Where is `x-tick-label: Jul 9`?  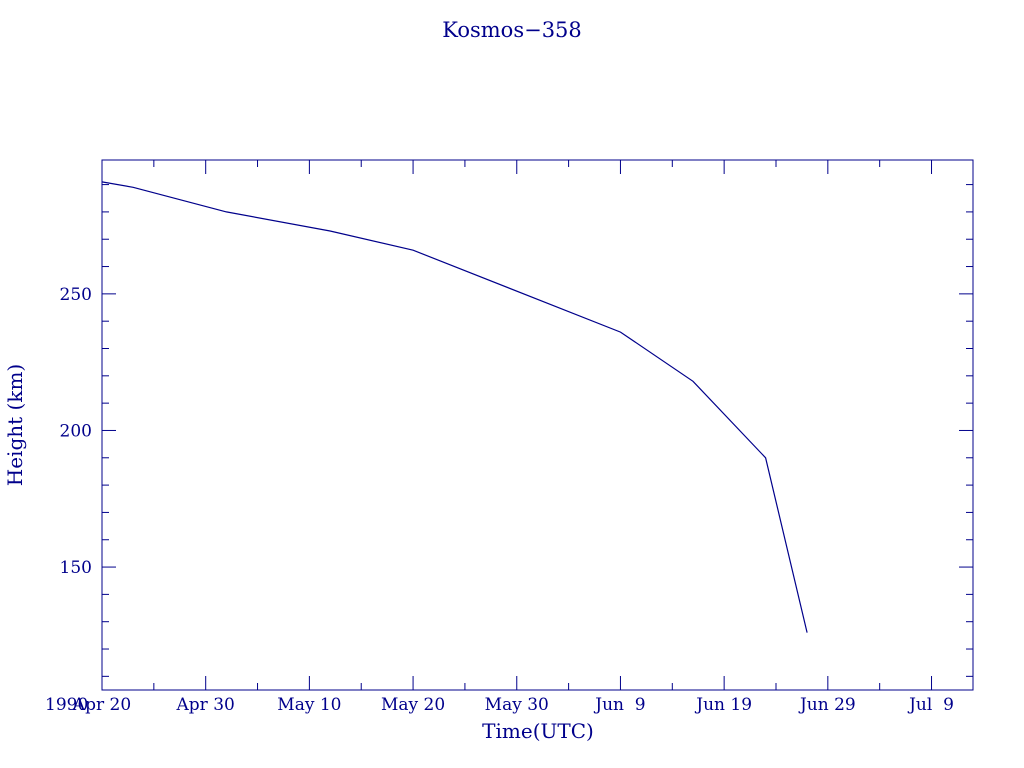
x-tick-label: Jul 9 is located at coordinates (930, 705).